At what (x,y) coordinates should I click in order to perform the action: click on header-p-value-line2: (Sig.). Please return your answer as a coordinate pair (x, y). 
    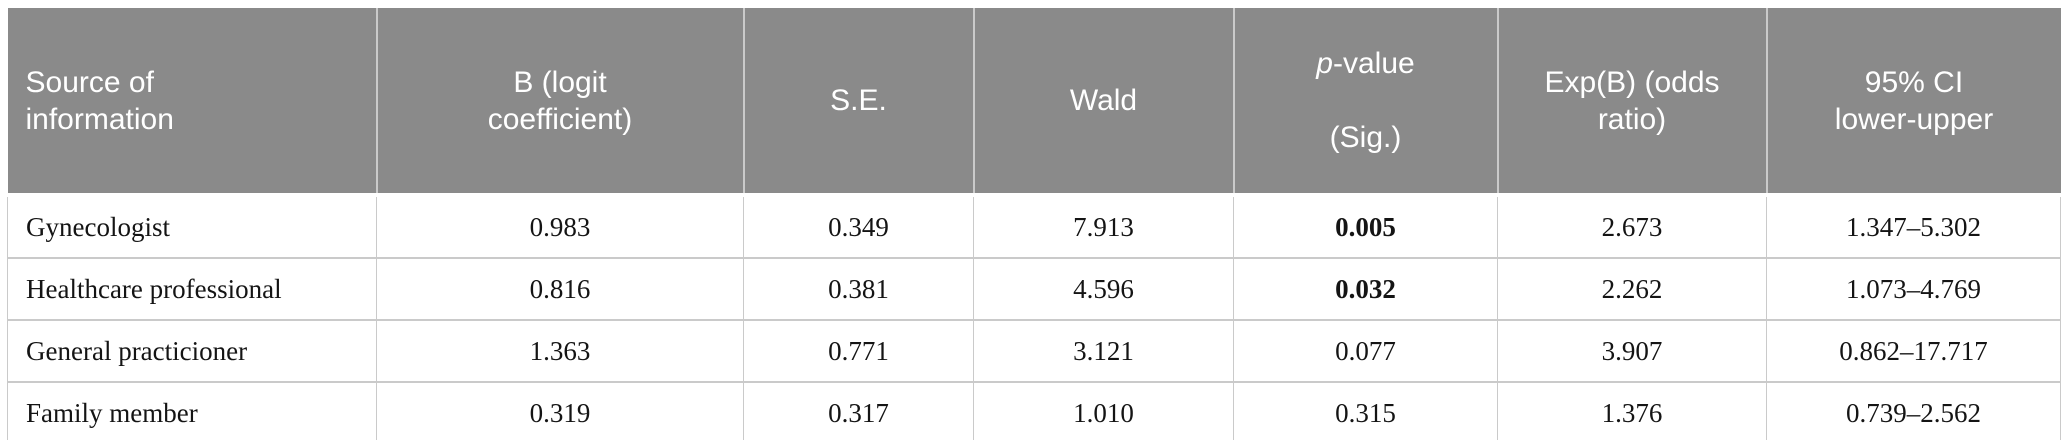
    Looking at the image, I should click on (1365, 137).